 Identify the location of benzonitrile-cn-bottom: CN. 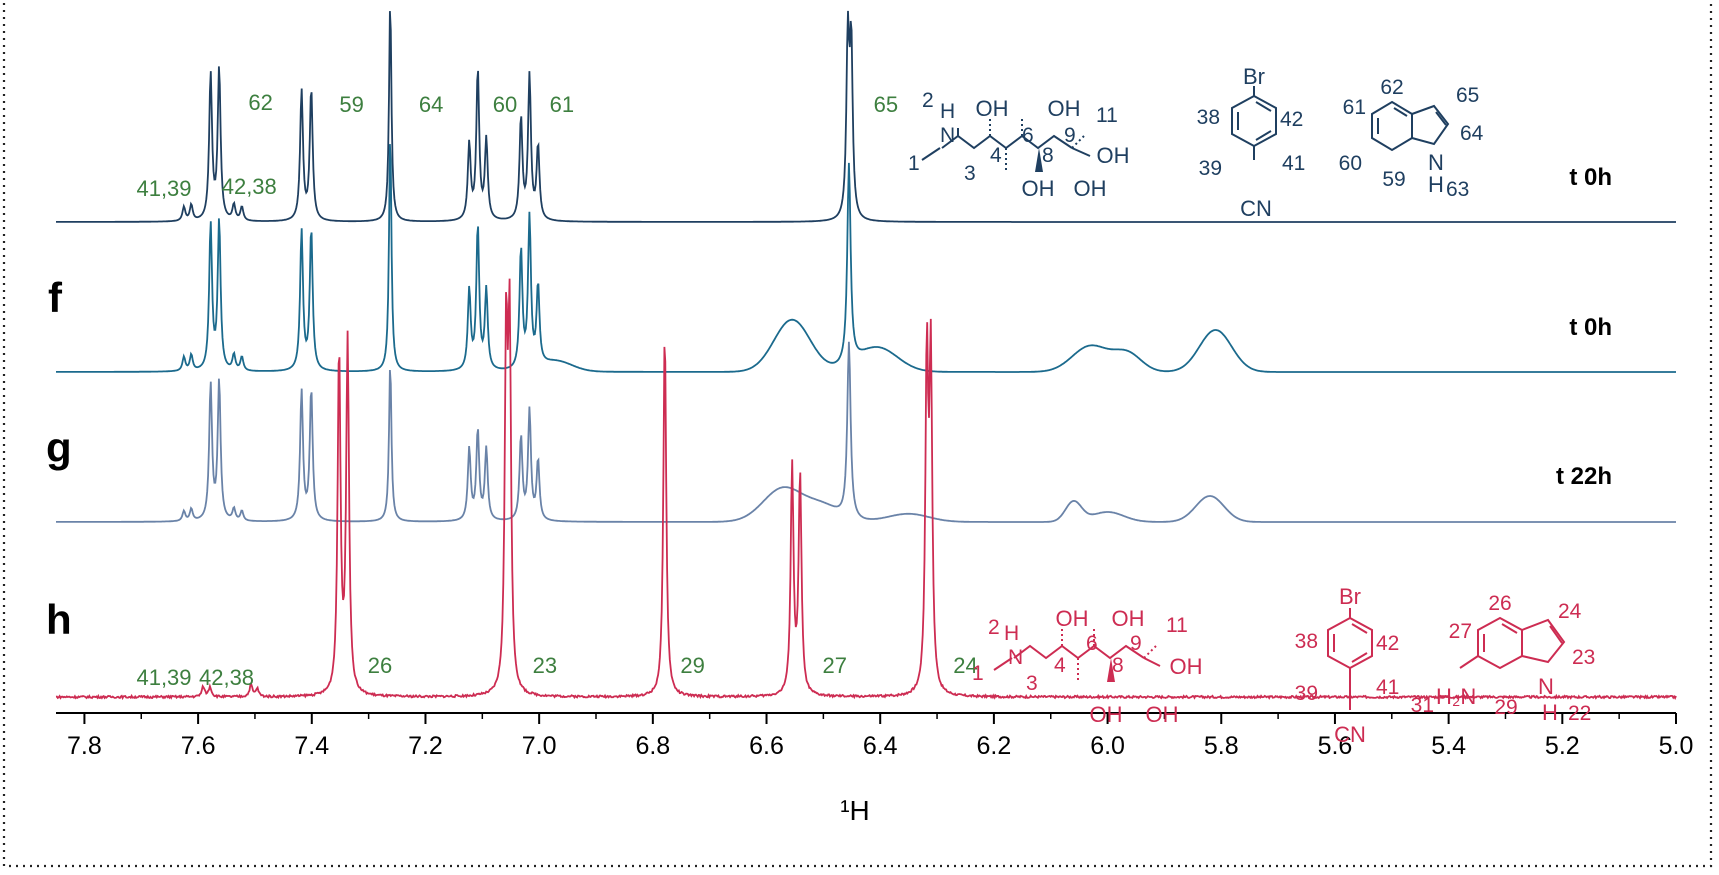
(1350, 734).